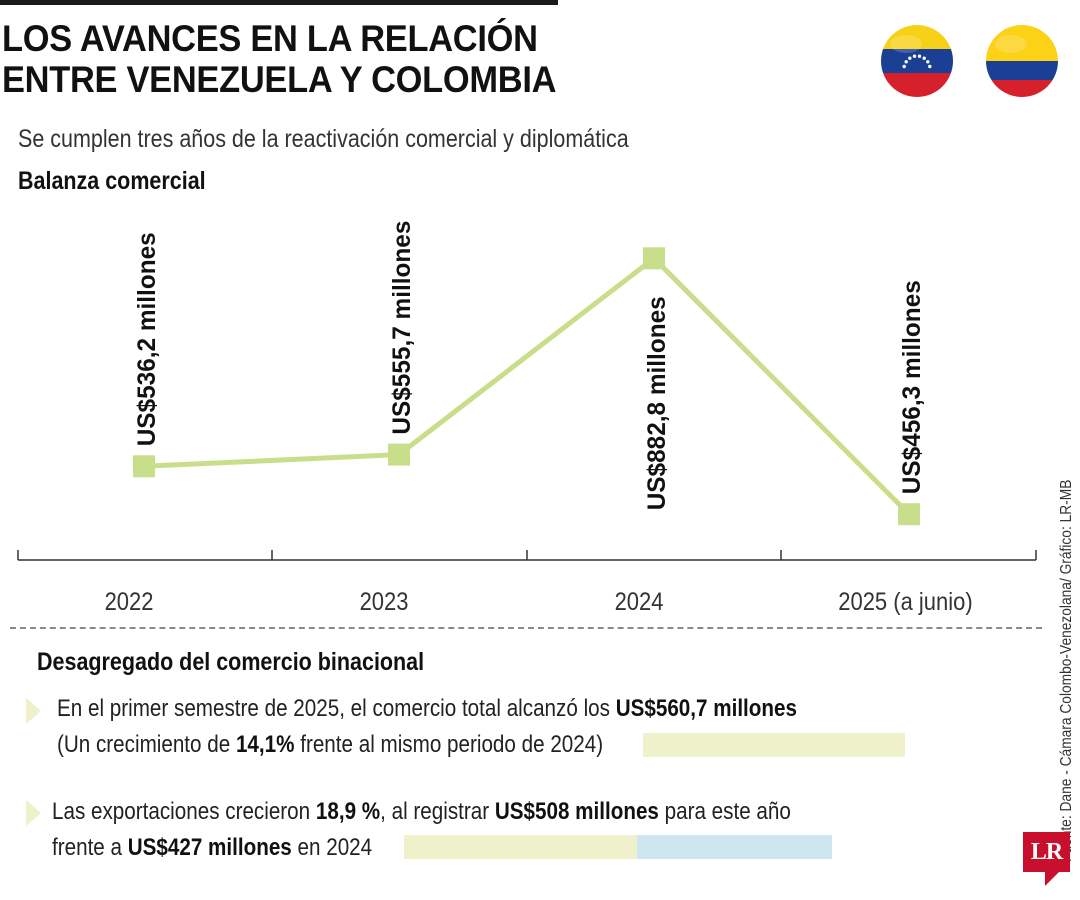 This screenshot has width=1080, height=900. What do you see at coordinates (724, 811) in the screenshot?
I see `item2-text-3: para este año` at bounding box center [724, 811].